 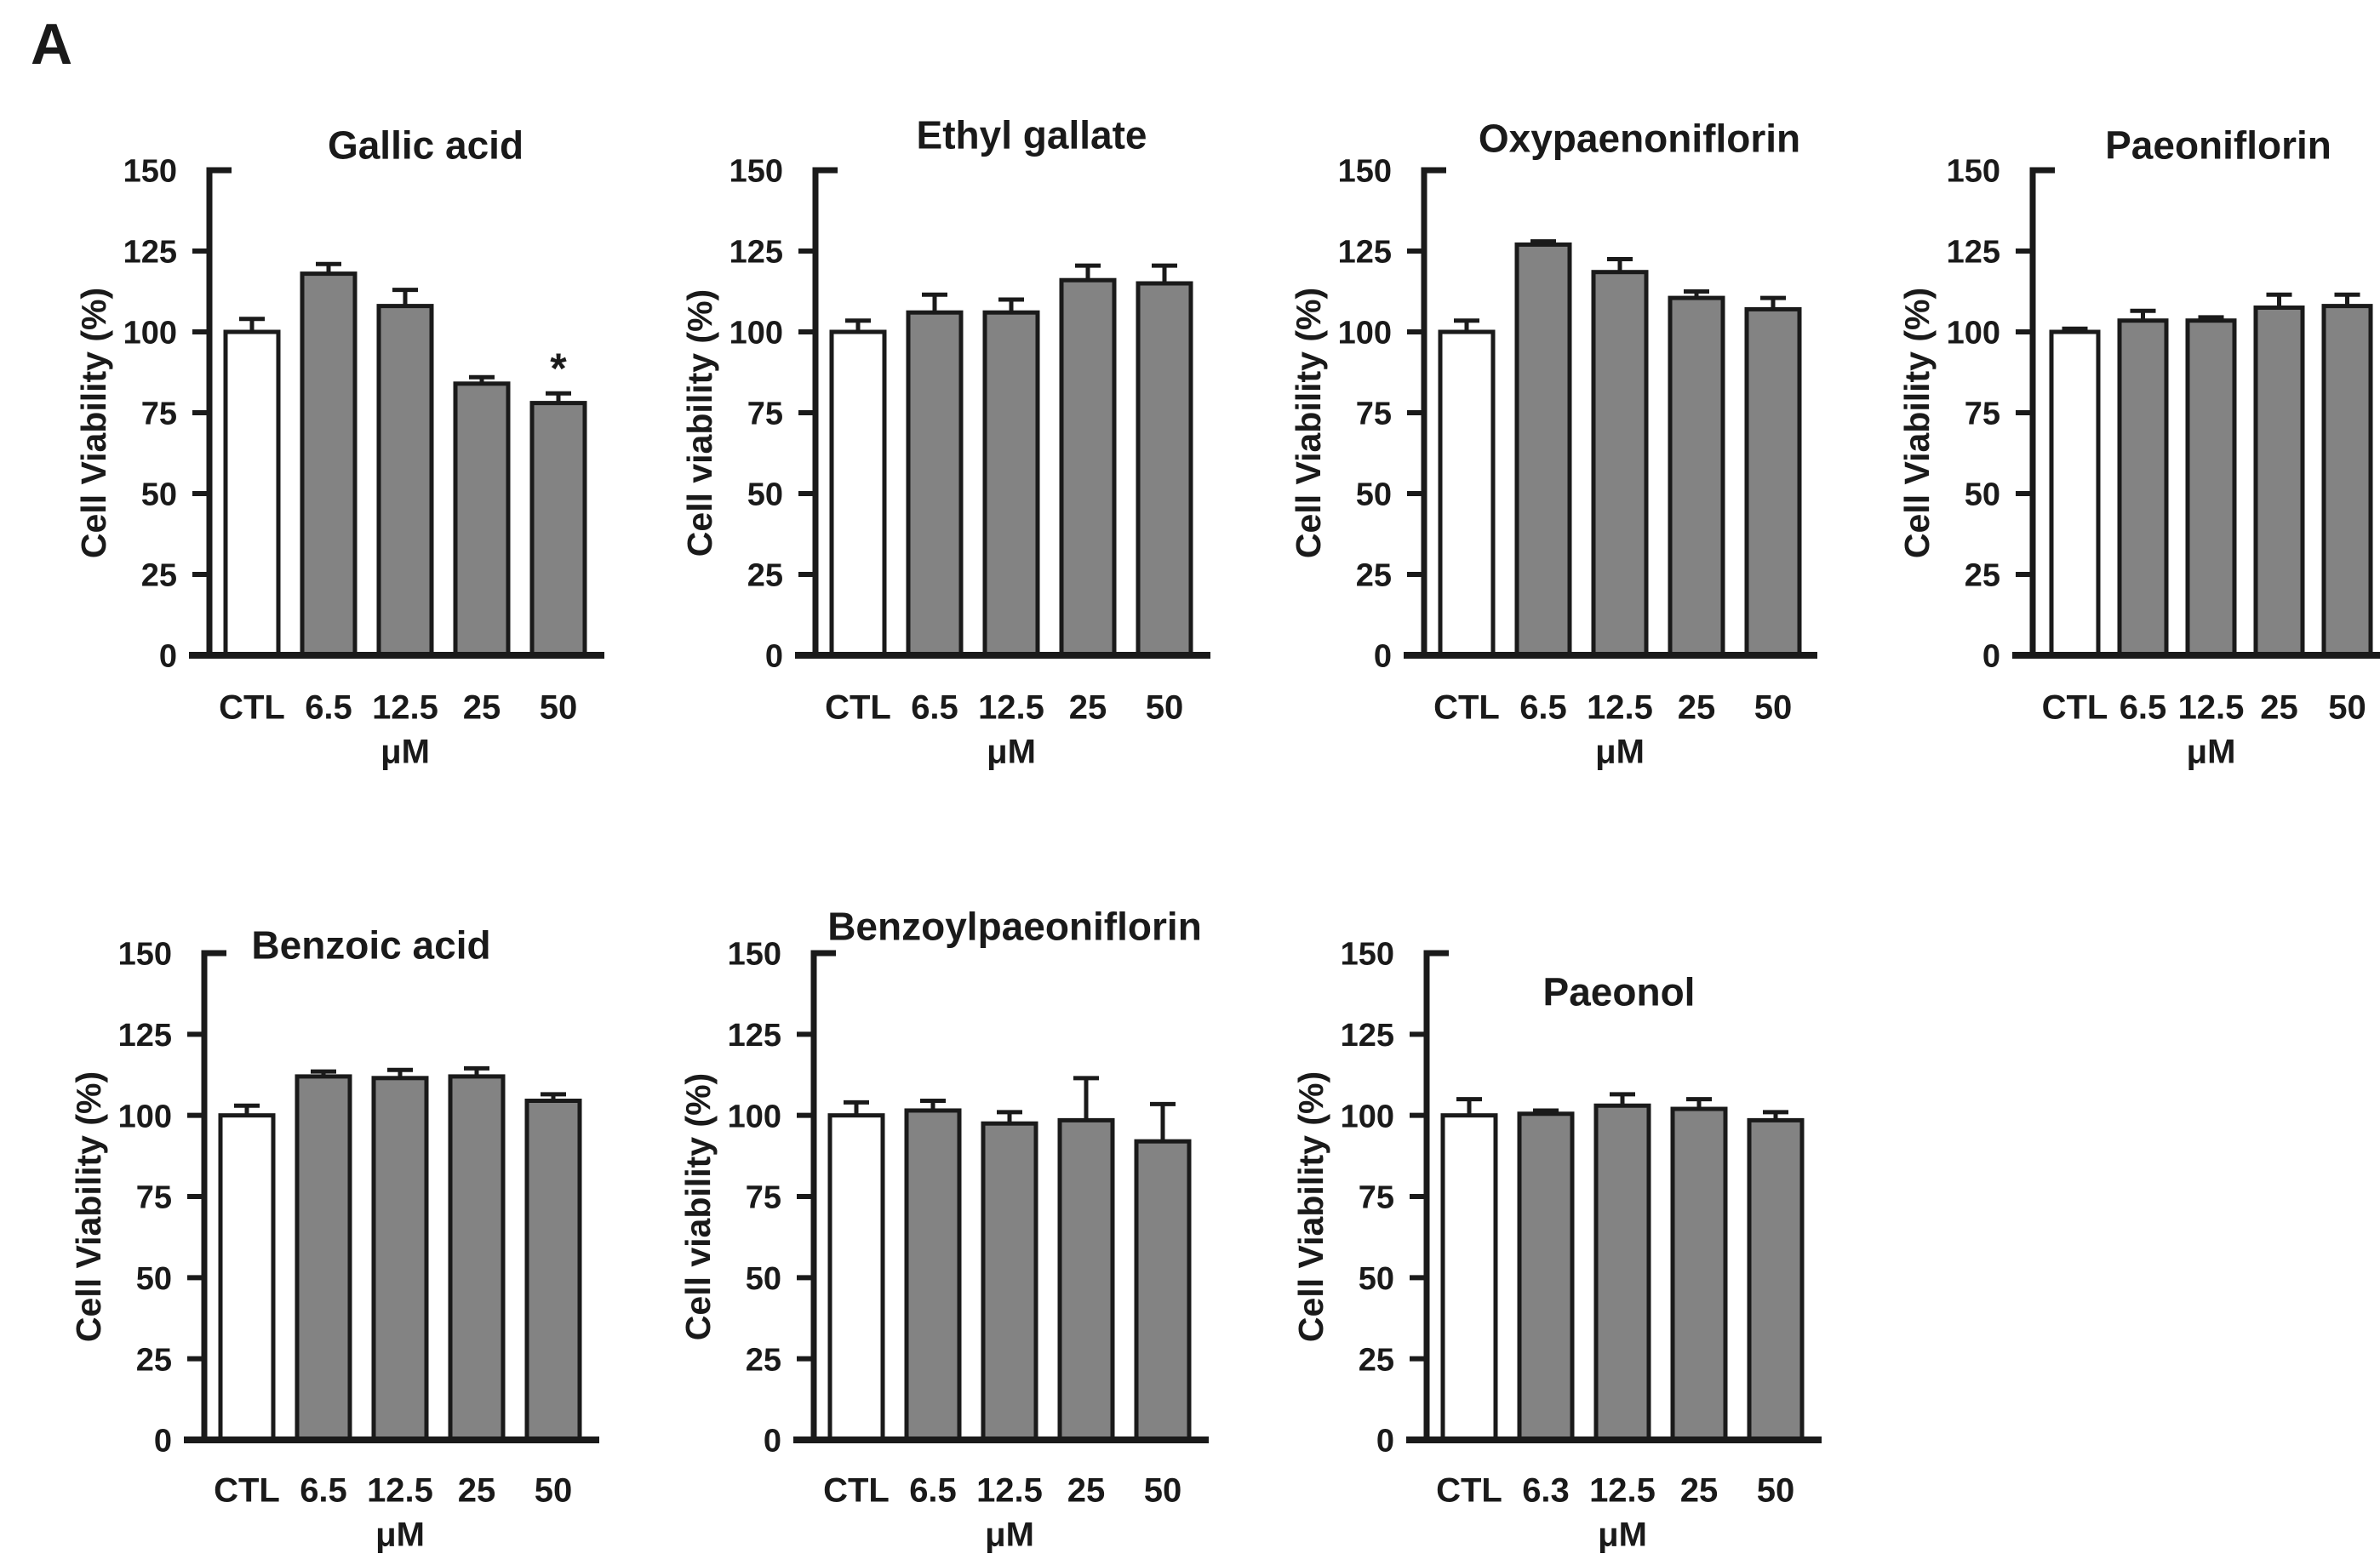 I want to click on chart-title: Paeoniflorin, so click(x=2218, y=145).